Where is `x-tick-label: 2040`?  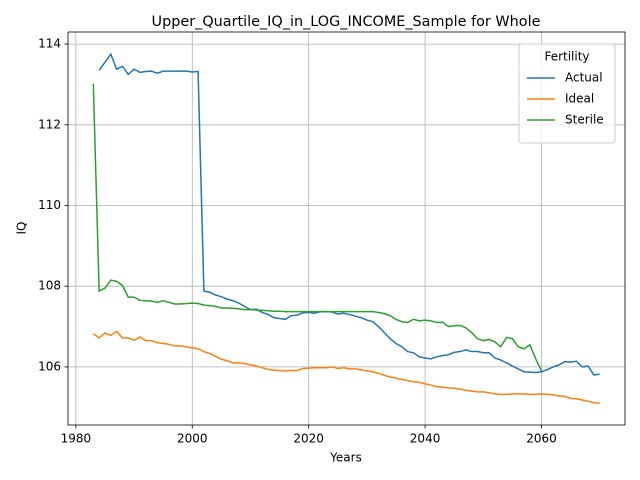
x-tick-label: 2040 is located at coordinates (425, 439).